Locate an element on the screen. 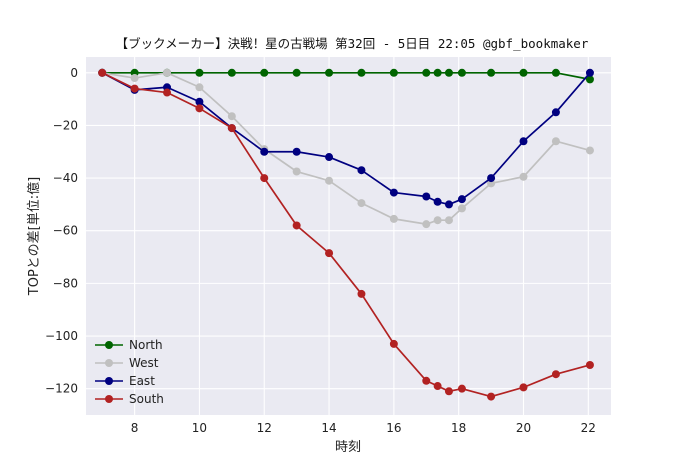 The image size is (680, 468). y-tick-label: −40 is located at coordinates (65, 178).